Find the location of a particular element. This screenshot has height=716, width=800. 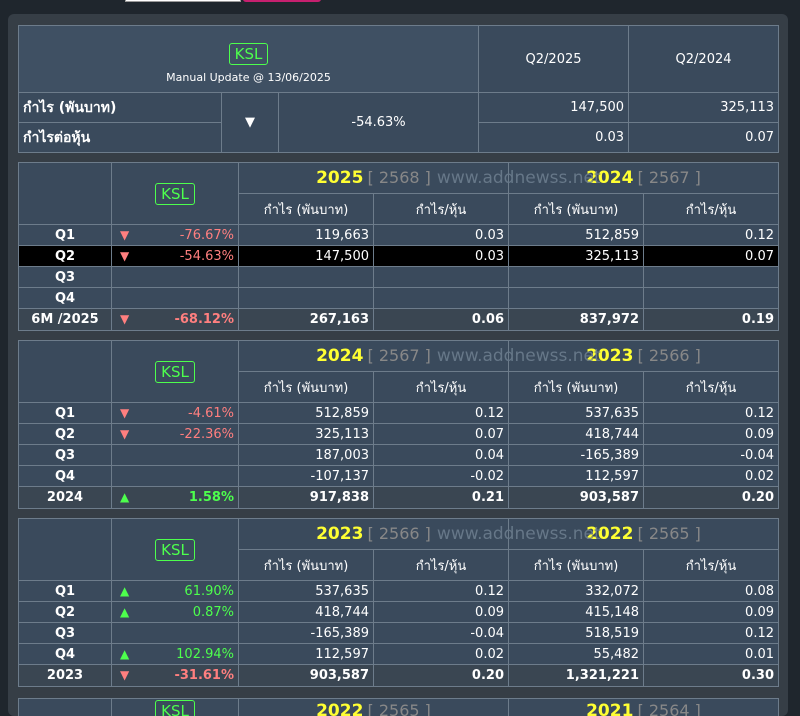

profit-value: 917,838 is located at coordinates (306, 497).